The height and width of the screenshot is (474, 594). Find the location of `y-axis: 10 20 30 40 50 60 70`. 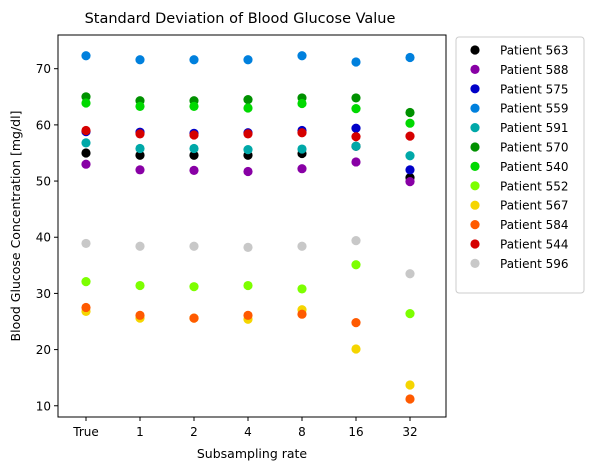

y-axis: 10 20 30 40 50 60 70 is located at coordinates (47, 237).